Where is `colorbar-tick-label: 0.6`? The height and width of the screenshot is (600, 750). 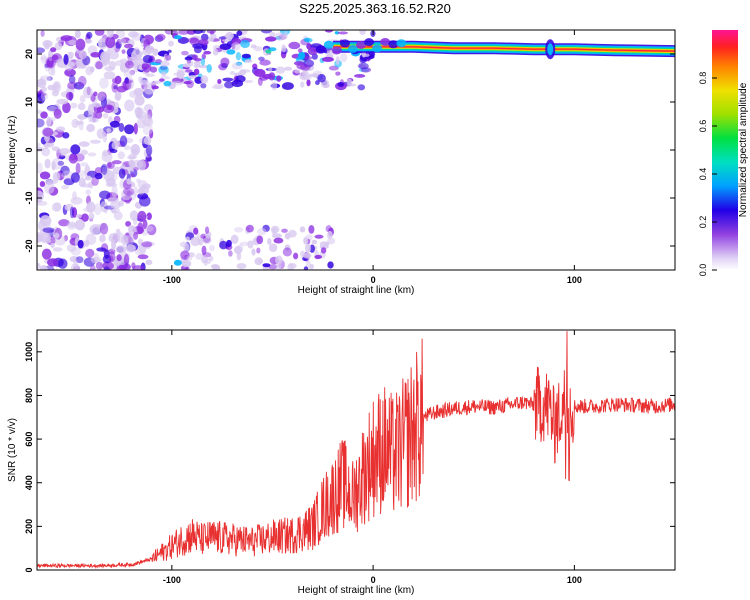
colorbar-tick-label: 0.6 is located at coordinates (703, 126).